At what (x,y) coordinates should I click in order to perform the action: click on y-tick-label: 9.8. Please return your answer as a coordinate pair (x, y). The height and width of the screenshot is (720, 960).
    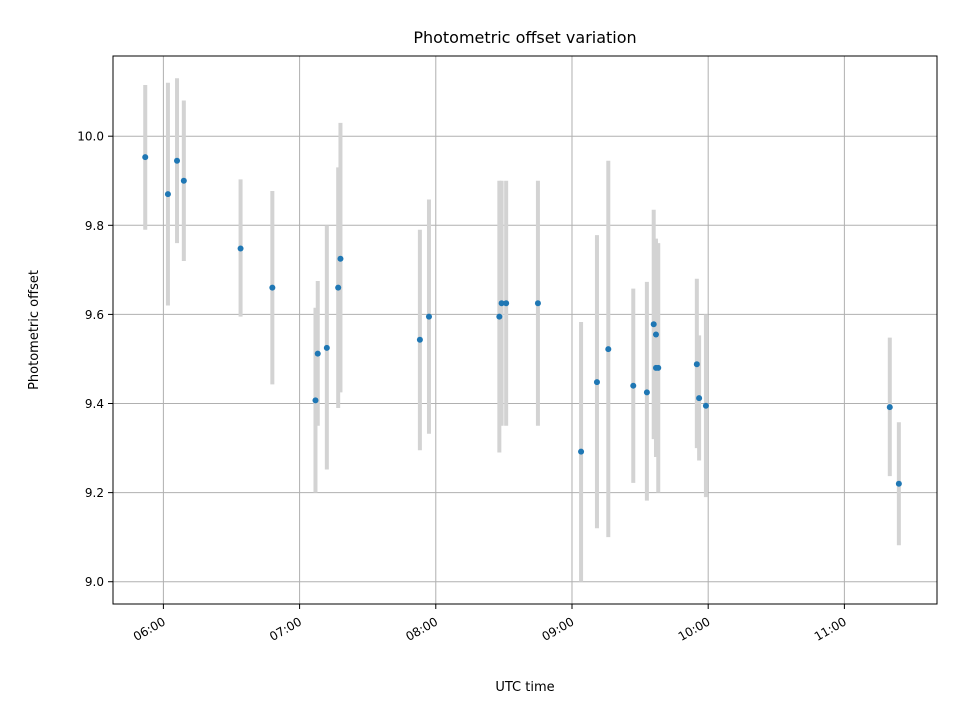
    Looking at the image, I should click on (94, 226).